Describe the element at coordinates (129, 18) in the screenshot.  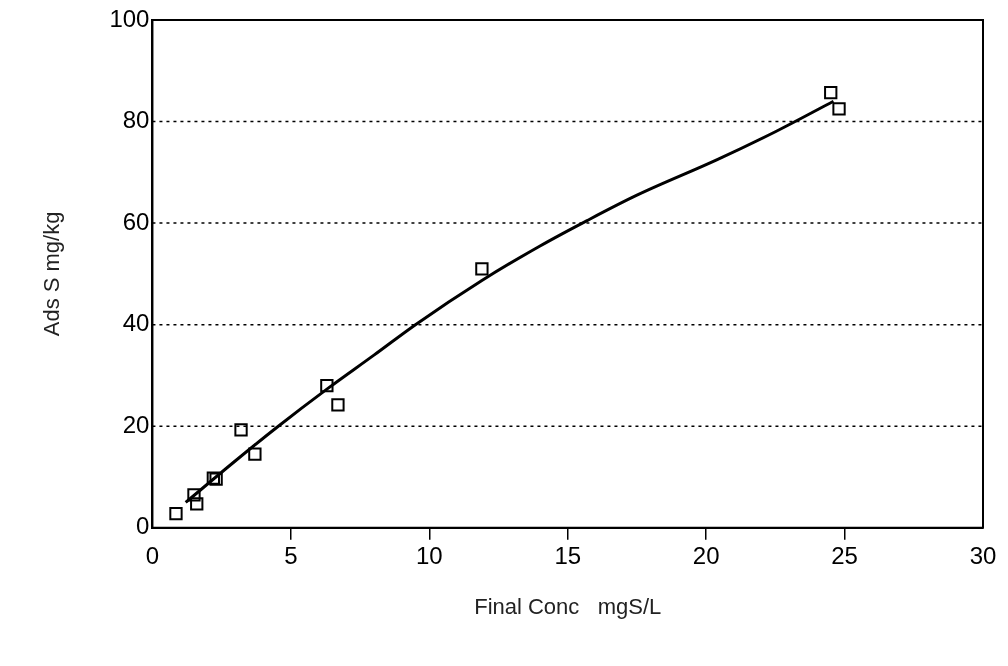
I see `y-tick-label: 100` at that location.